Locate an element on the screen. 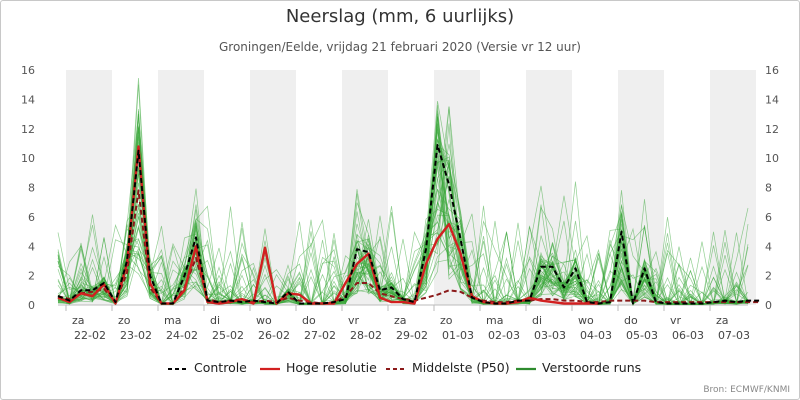  y-tick-label-right: 12 is located at coordinates (772, 129).